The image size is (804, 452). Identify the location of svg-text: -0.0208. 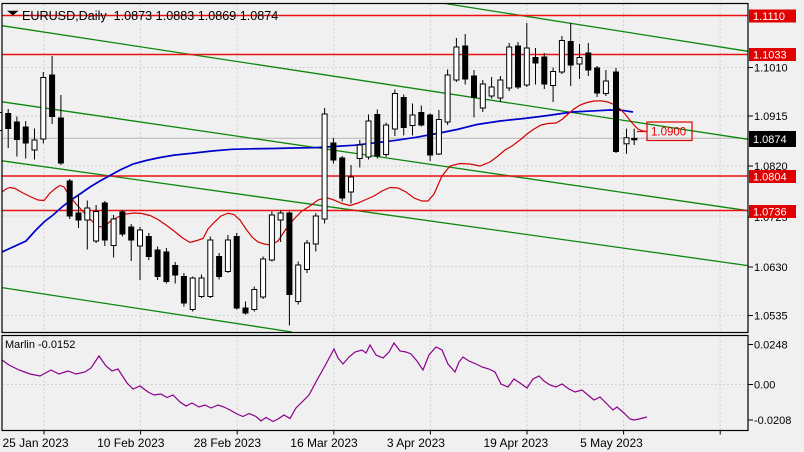
(772, 421).